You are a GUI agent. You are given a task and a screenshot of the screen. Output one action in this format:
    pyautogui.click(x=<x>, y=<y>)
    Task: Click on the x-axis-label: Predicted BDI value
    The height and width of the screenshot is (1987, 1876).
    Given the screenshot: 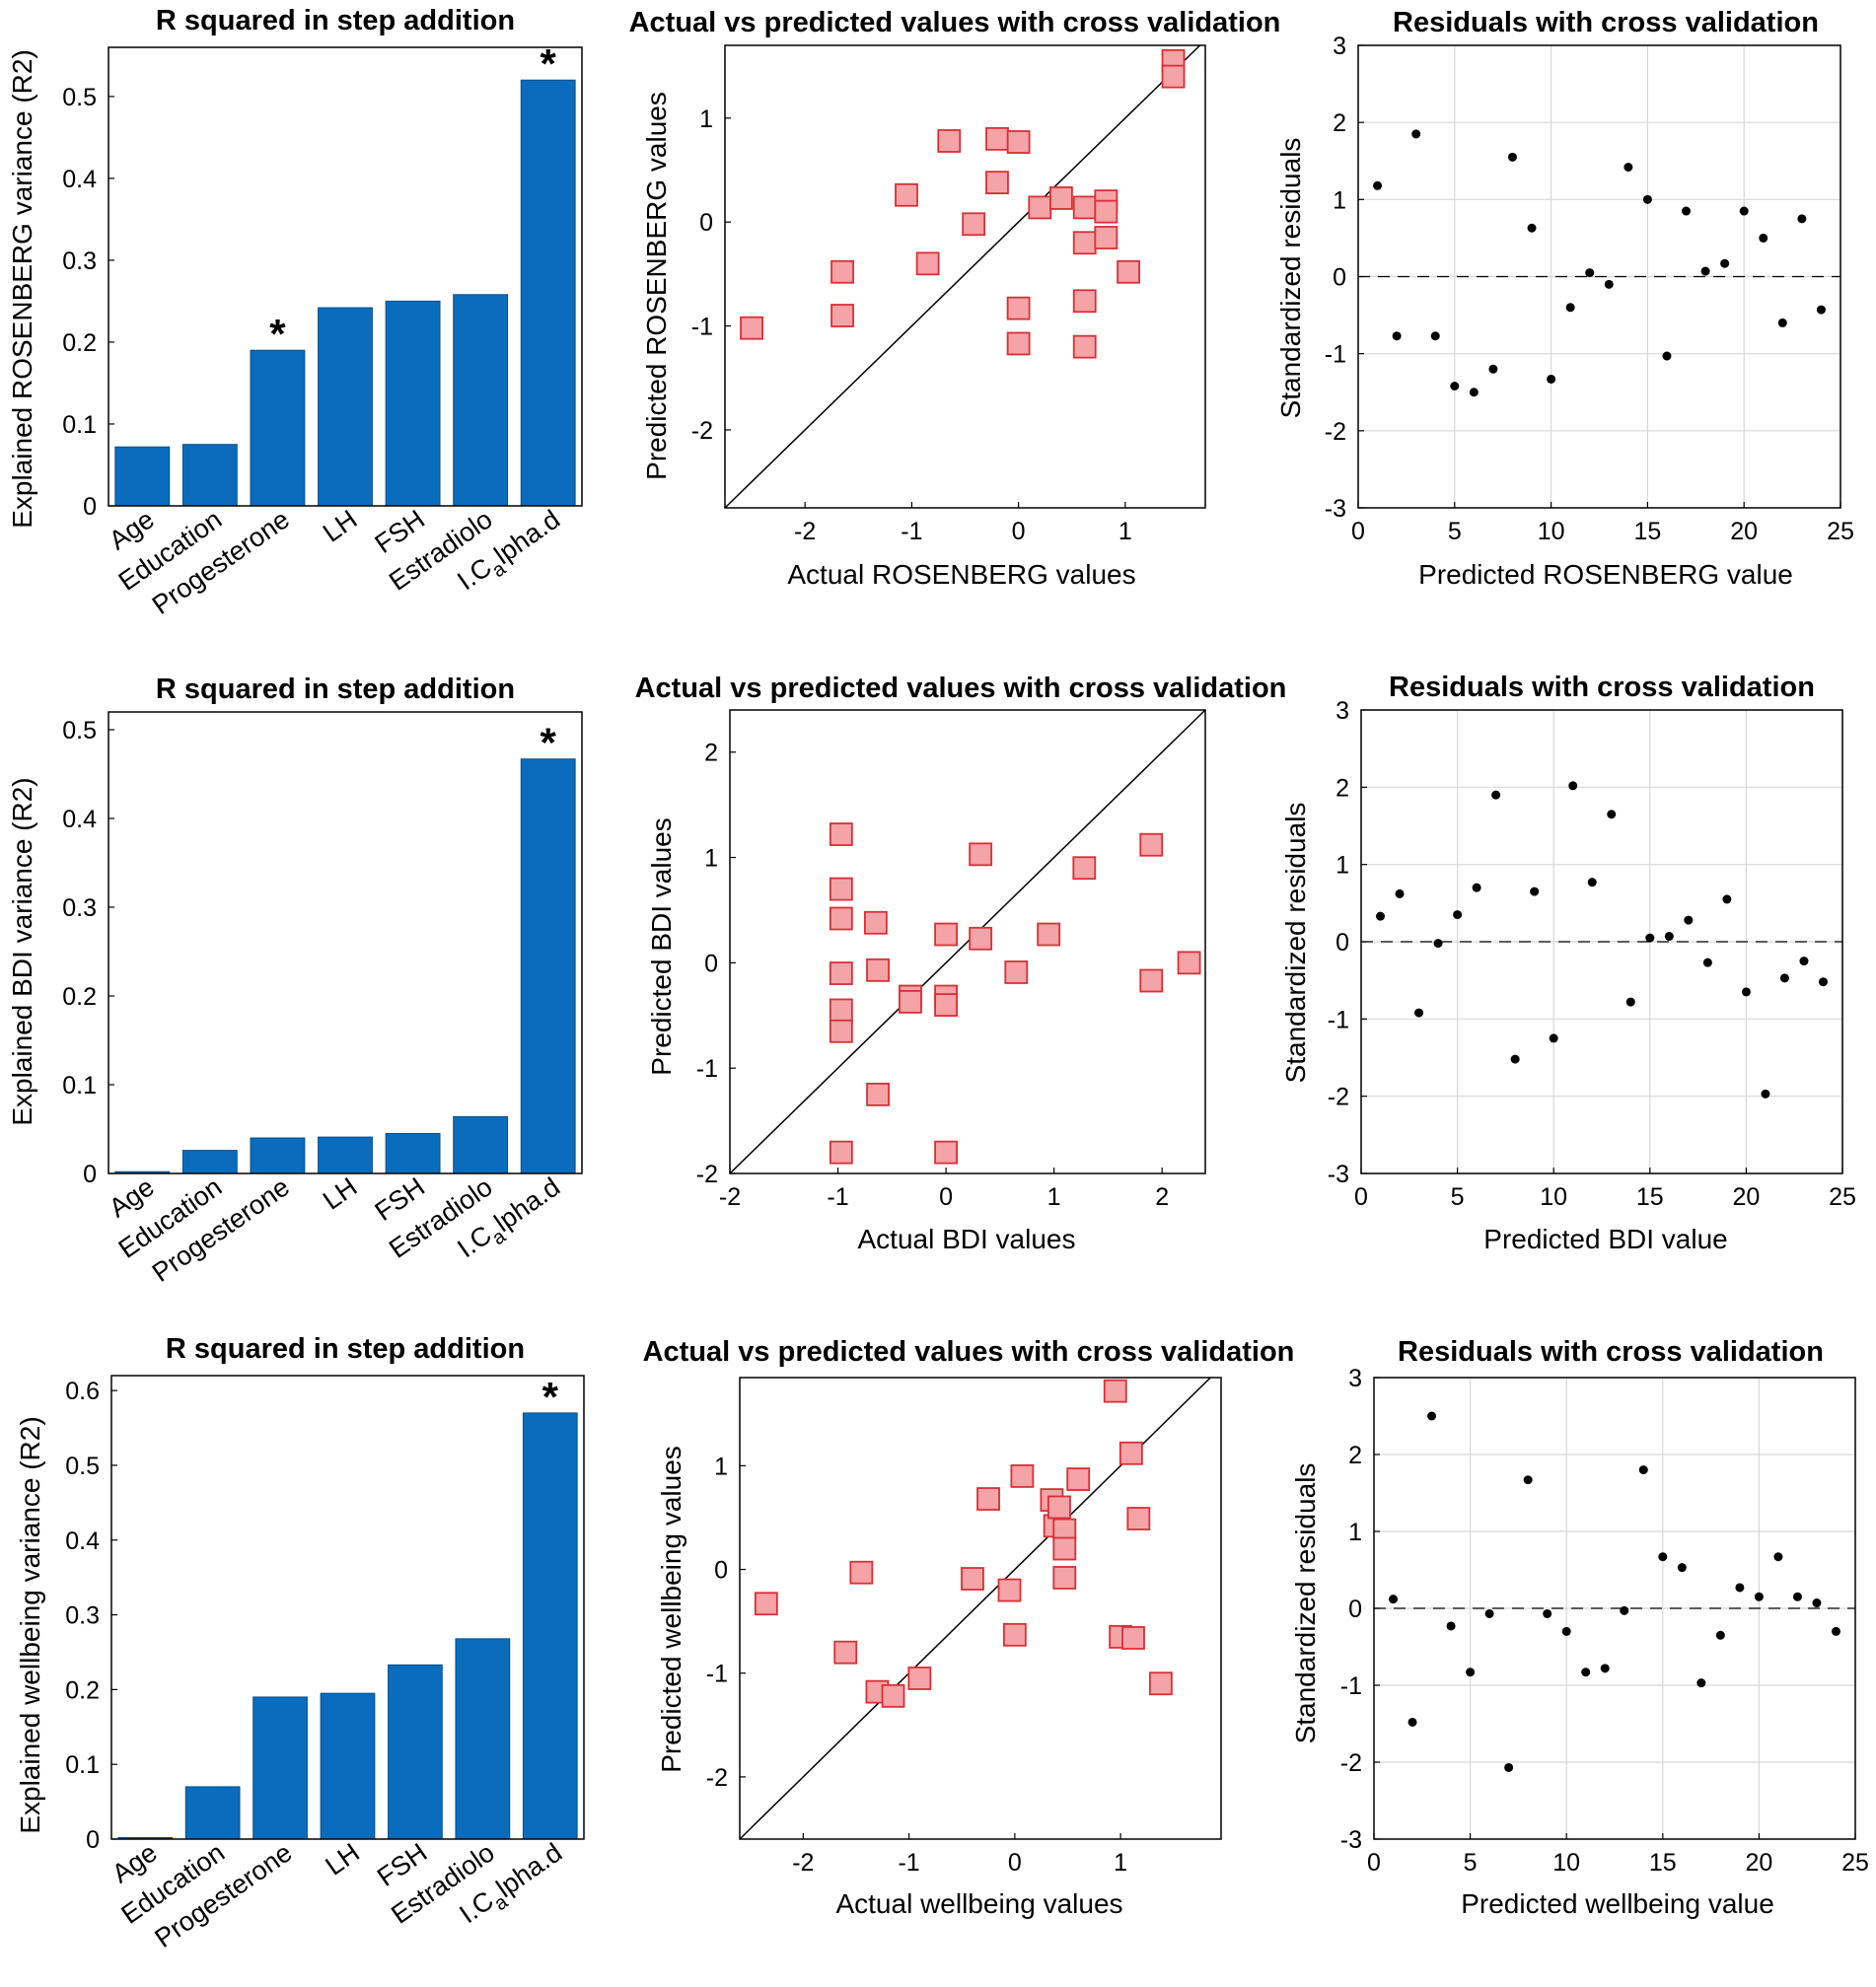 What is the action you would take?
    pyautogui.click(x=1605, y=1239)
    